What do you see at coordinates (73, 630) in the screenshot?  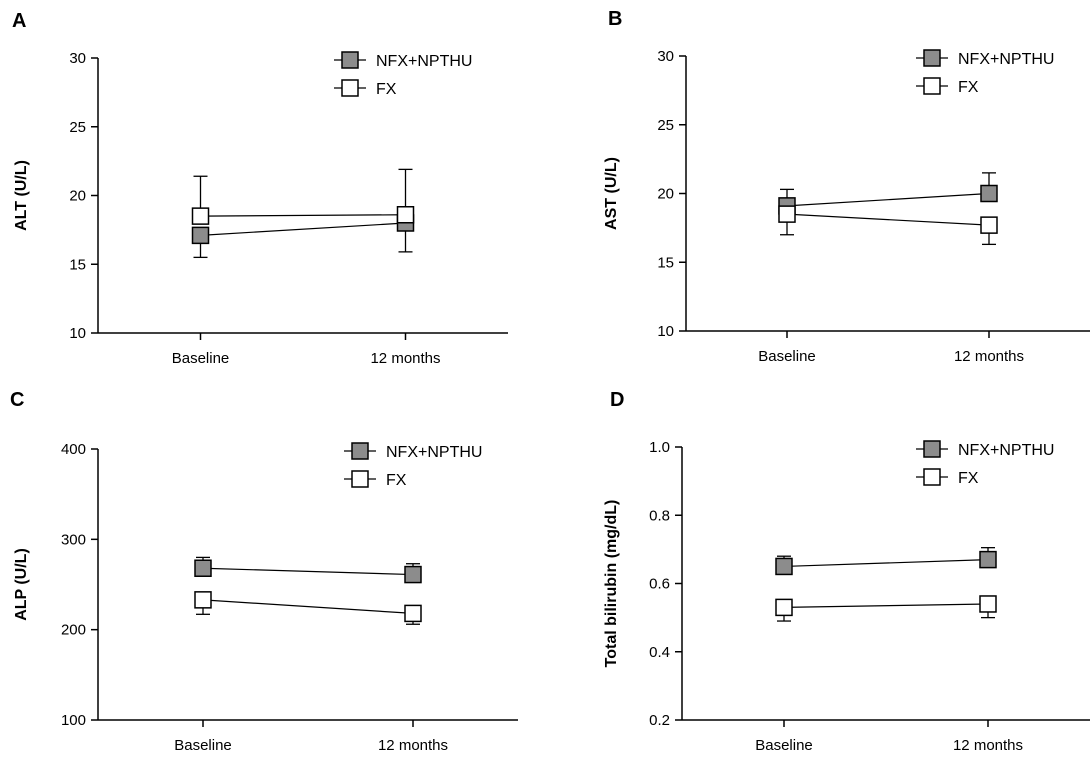 I see `y-tick-label: 200` at bounding box center [73, 630].